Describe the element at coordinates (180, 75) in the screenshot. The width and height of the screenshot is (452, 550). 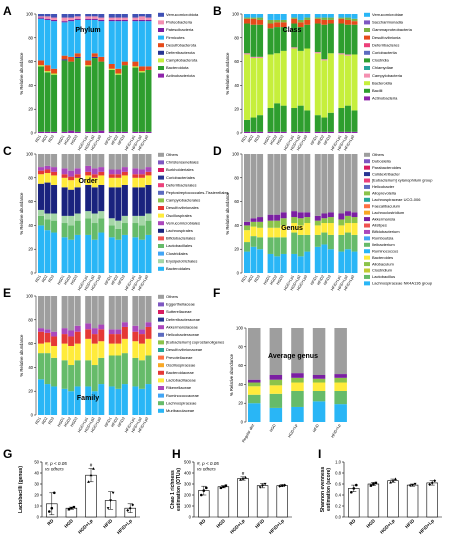
I see `legend-entry: Actinobacteriota` at that location.